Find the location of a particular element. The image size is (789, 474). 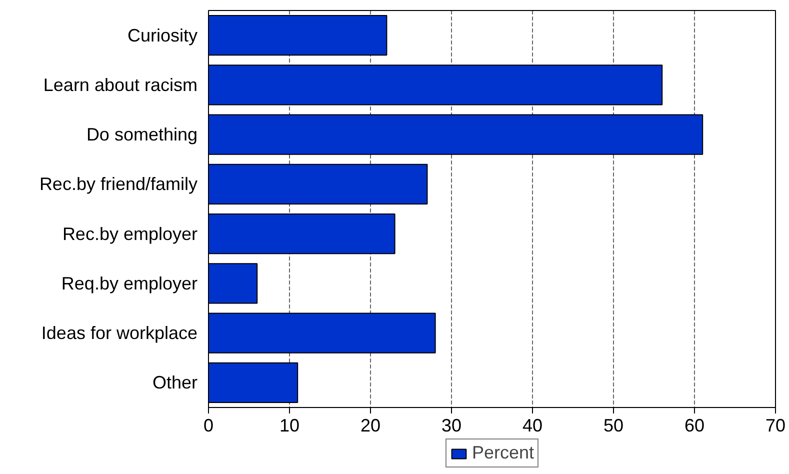

x-tick-label: 30 is located at coordinates (451, 426).